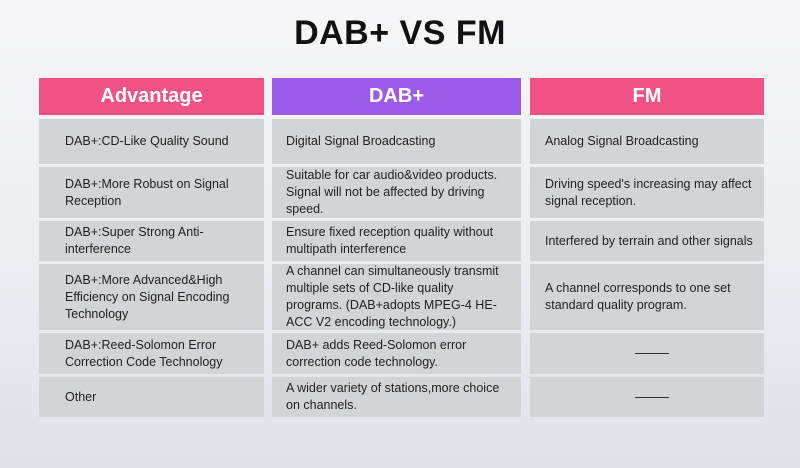 This screenshot has height=468, width=800. Describe the element at coordinates (647, 141) in the screenshot. I see `fm-cell: Analog Signal Broadcasting` at that location.